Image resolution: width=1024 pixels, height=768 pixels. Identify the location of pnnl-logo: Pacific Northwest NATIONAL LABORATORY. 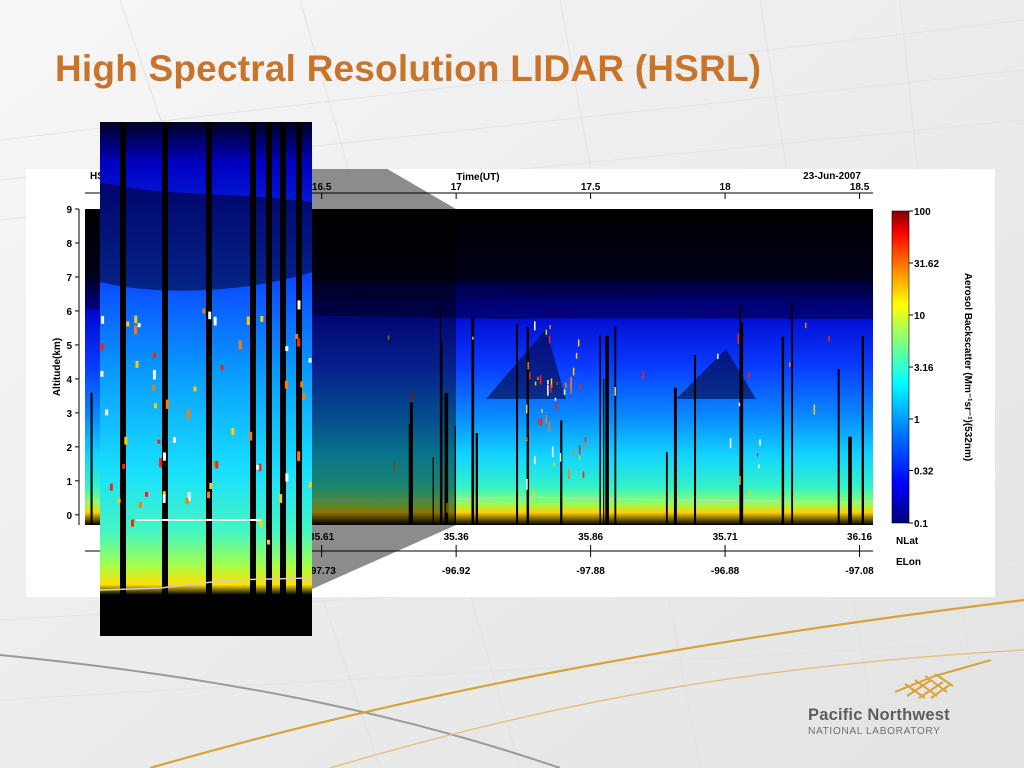
(879, 721).